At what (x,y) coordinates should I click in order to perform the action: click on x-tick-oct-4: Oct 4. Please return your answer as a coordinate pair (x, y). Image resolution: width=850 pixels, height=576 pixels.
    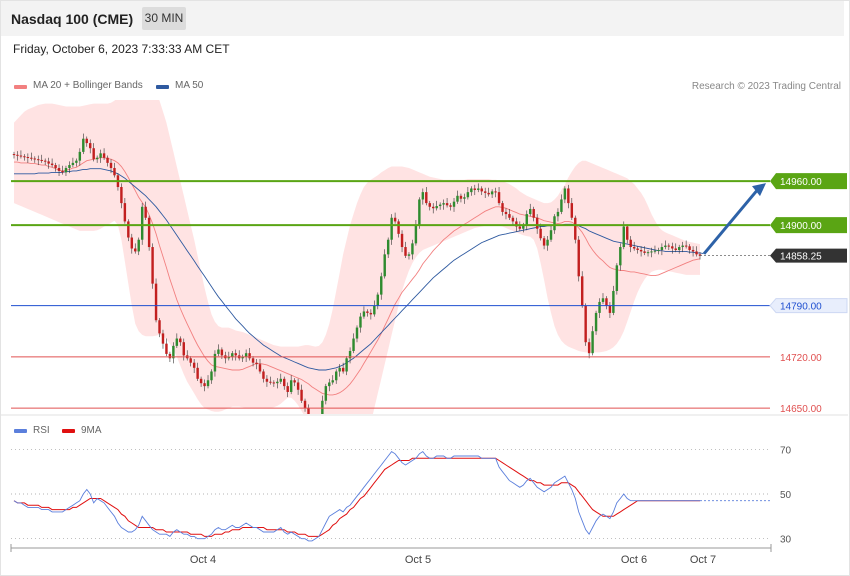
    Looking at the image, I should click on (203, 560).